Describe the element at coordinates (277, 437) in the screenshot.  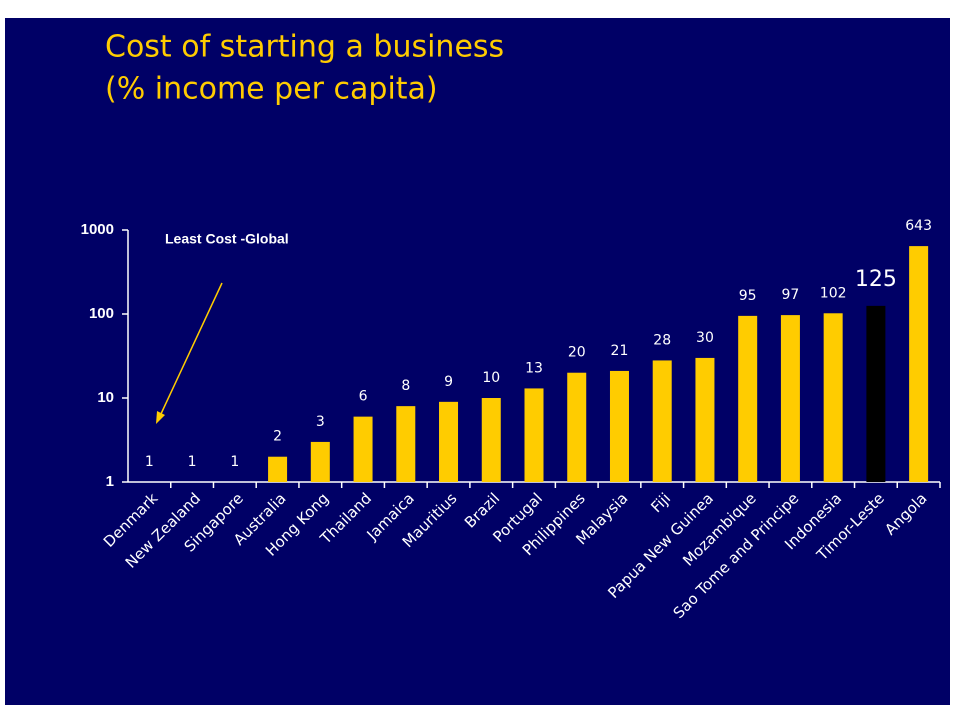
I see `data-label: 2` at that location.